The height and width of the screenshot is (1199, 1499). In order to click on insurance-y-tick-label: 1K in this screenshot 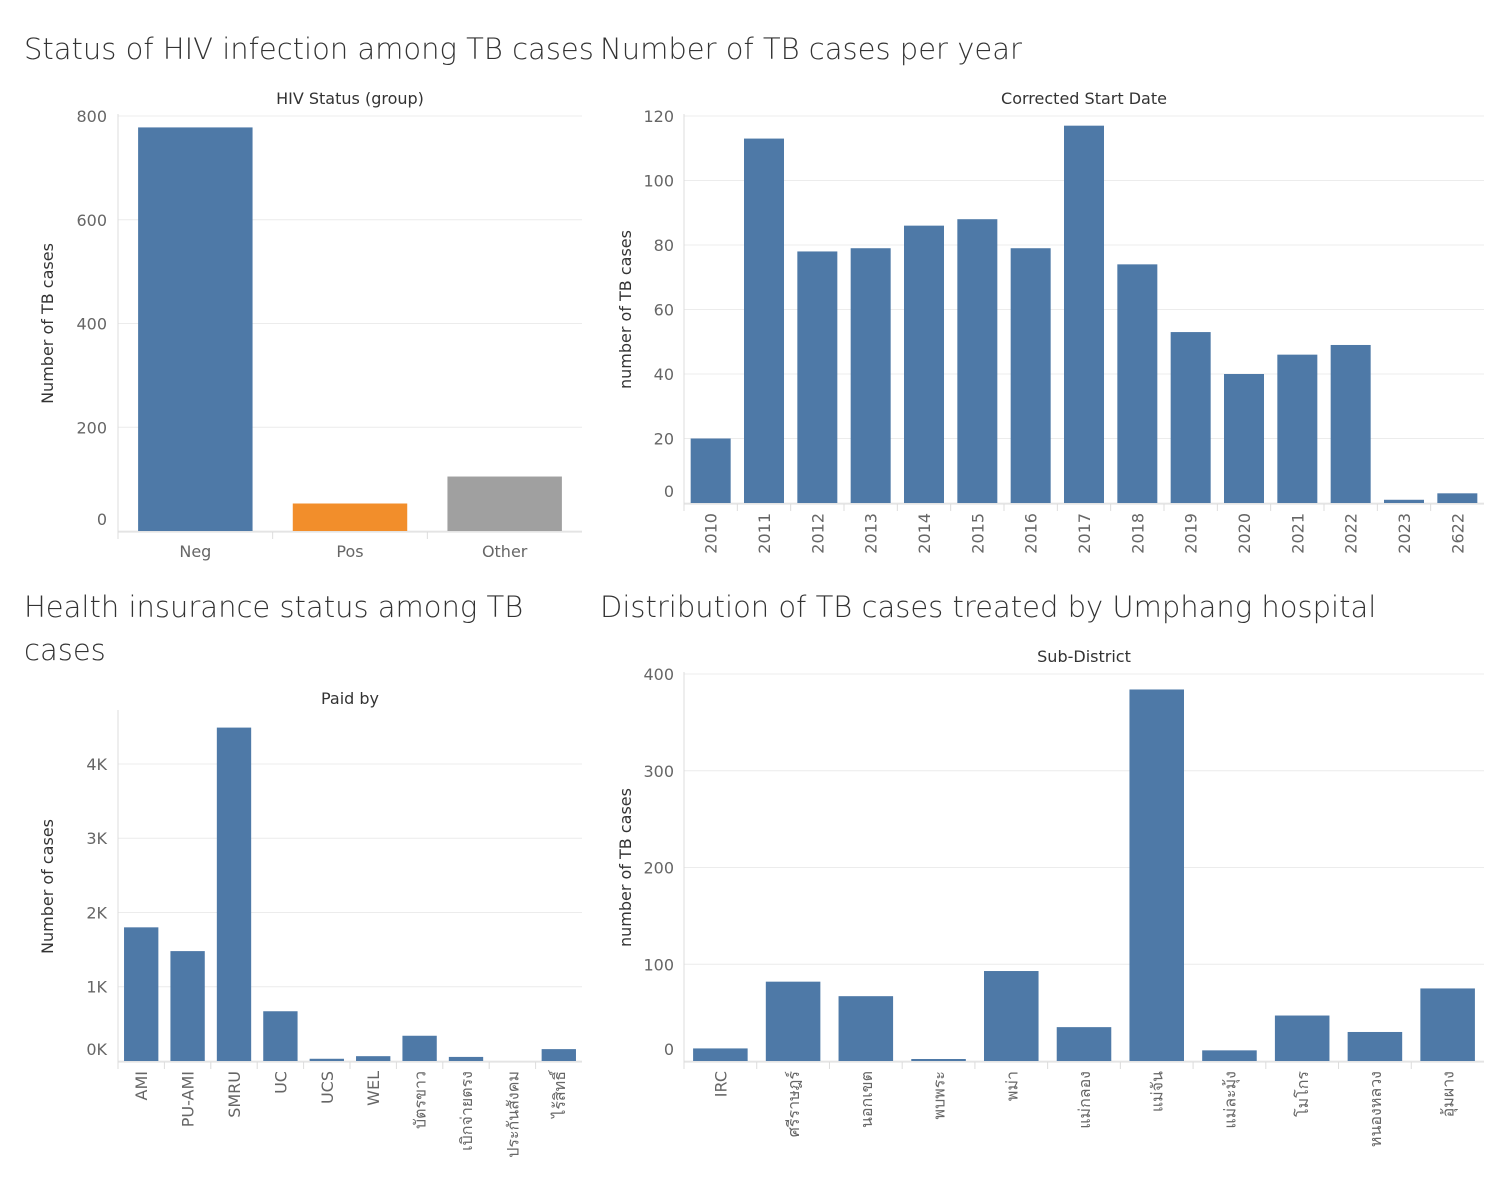, I will do `click(96, 987)`.